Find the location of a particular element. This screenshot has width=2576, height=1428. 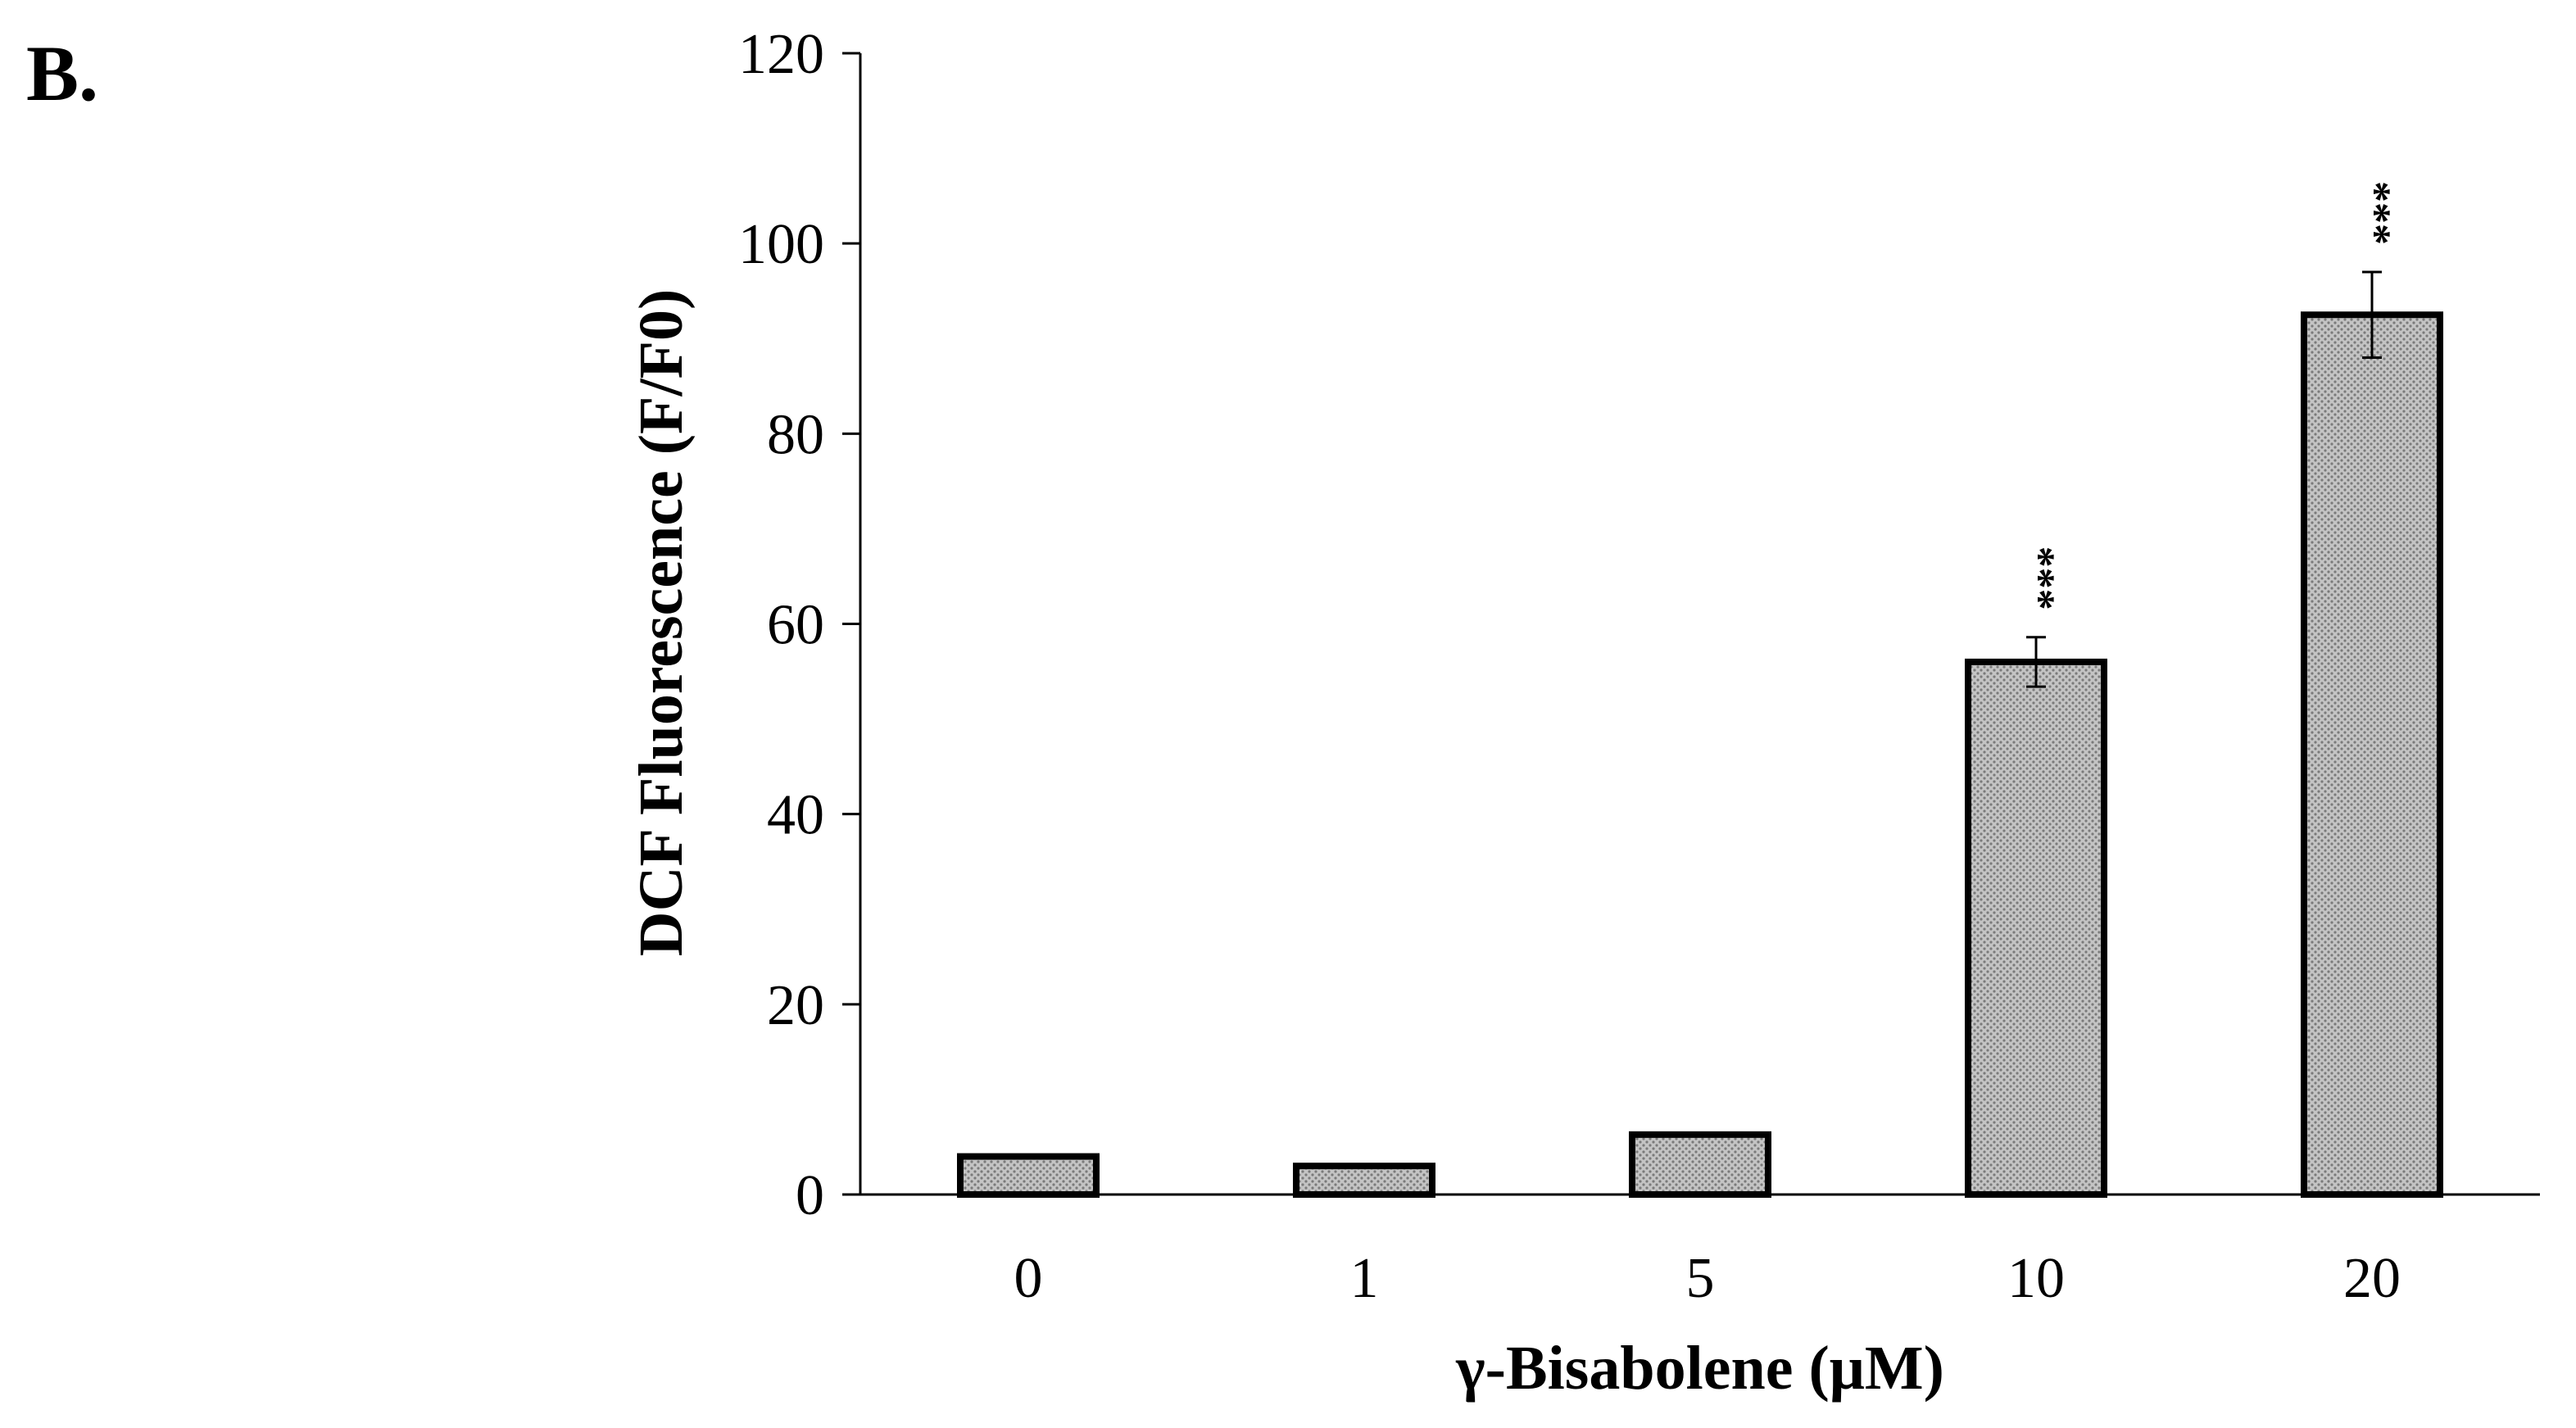

y-tick-label: 20 is located at coordinates (795, 1005).